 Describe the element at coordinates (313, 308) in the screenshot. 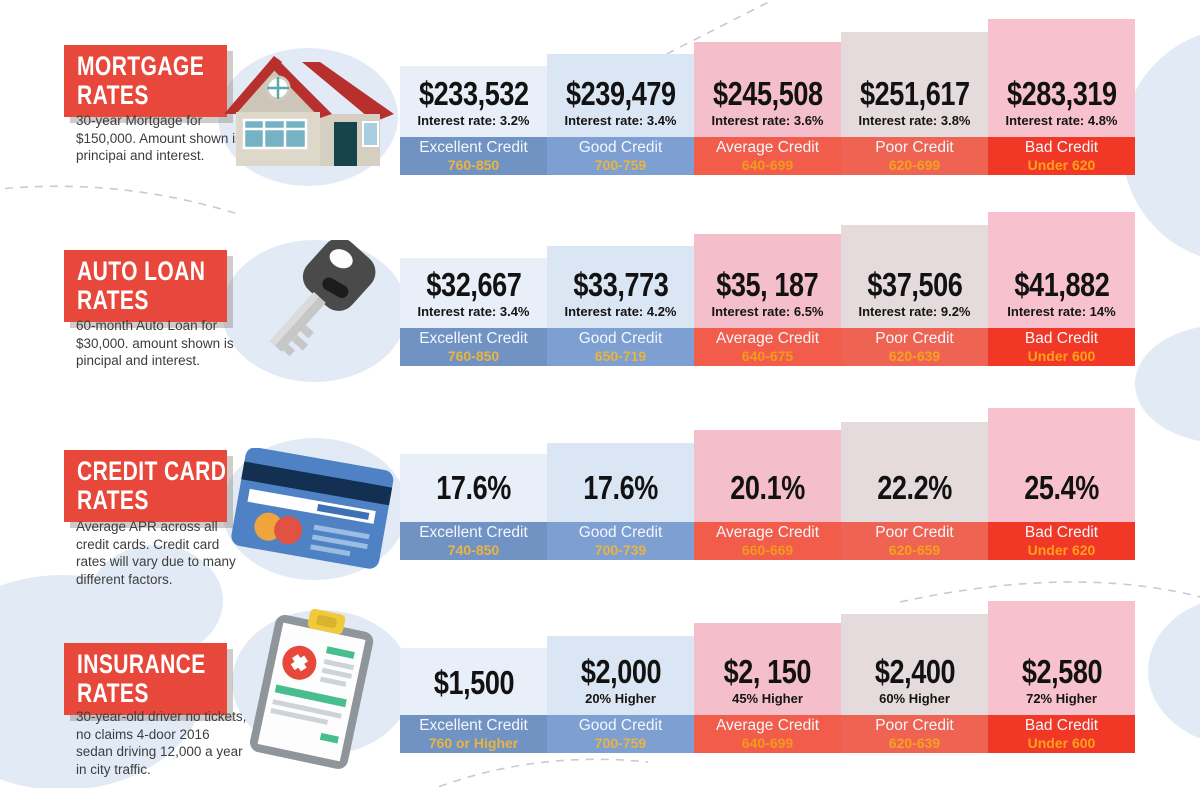

I see `key-icon` at that location.